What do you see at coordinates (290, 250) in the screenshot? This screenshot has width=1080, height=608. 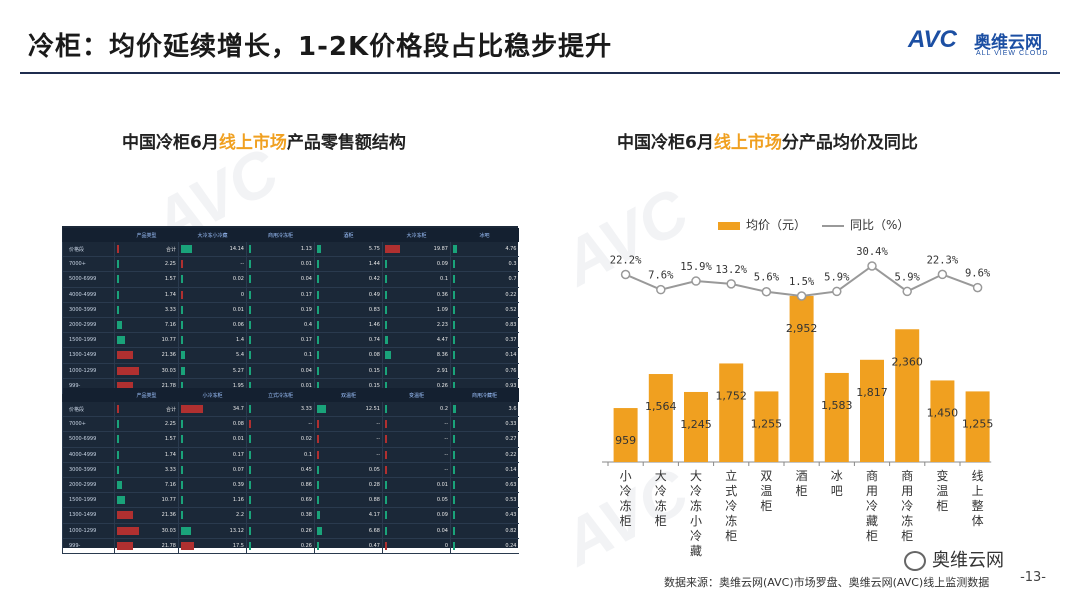 I see `table-row: 价格段 合计 14.14 1.13 5.75 19.87 4.76` at bounding box center [290, 250].